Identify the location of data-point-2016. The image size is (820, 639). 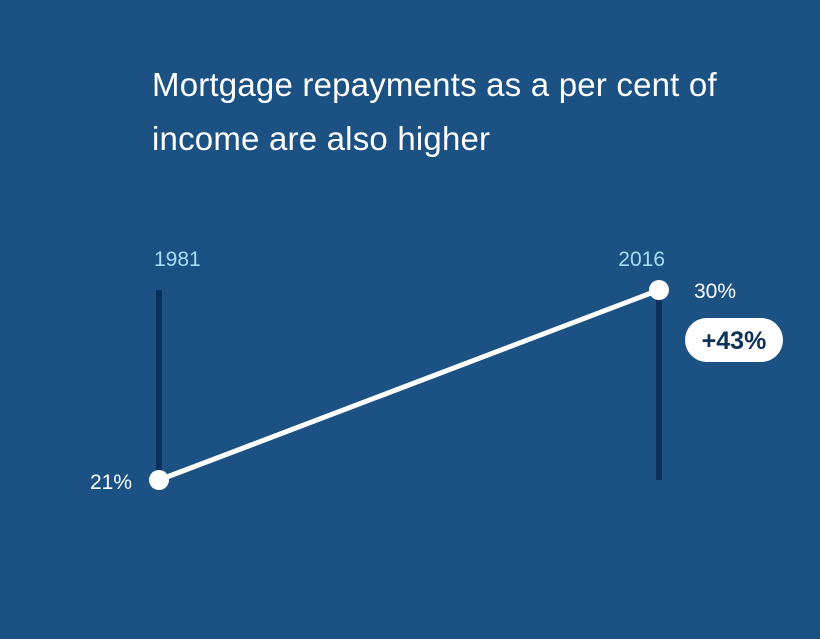
(659, 290).